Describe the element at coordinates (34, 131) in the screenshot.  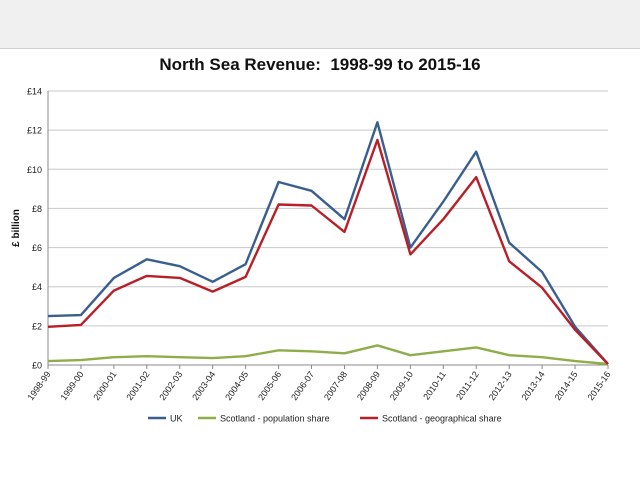
I see `y-tick-label: £12` at that location.